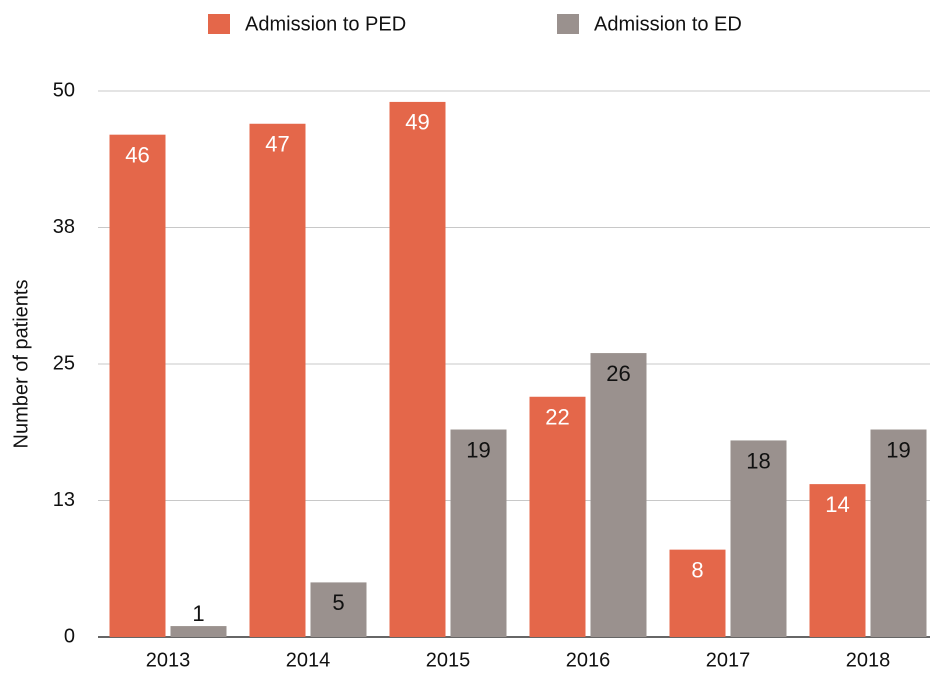 The width and height of the screenshot is (930, 675). Describe the element at coordinates (448, 660) in the screenshot. I see `x-tick-label: 2015` at that location.